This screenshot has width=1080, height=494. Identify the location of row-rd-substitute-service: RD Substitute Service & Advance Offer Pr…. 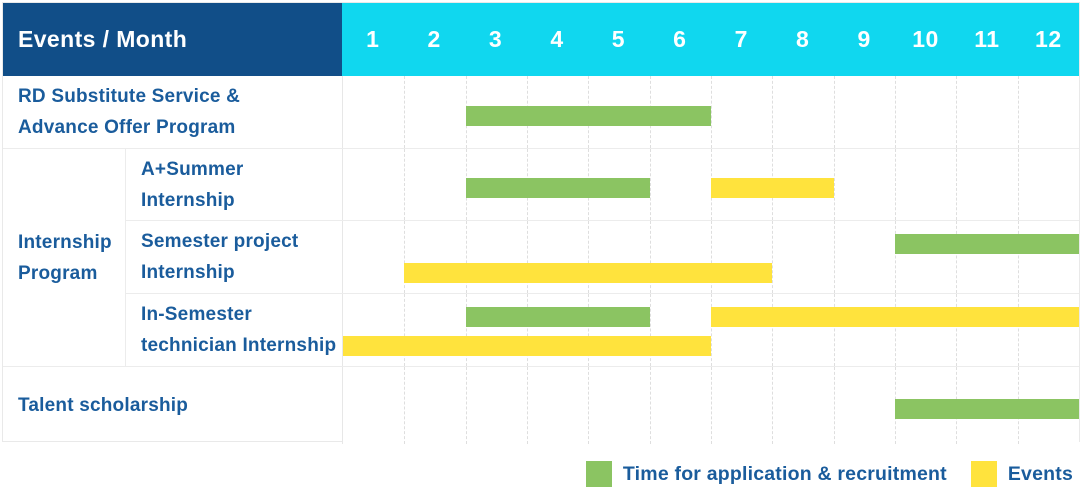
(541, 112).